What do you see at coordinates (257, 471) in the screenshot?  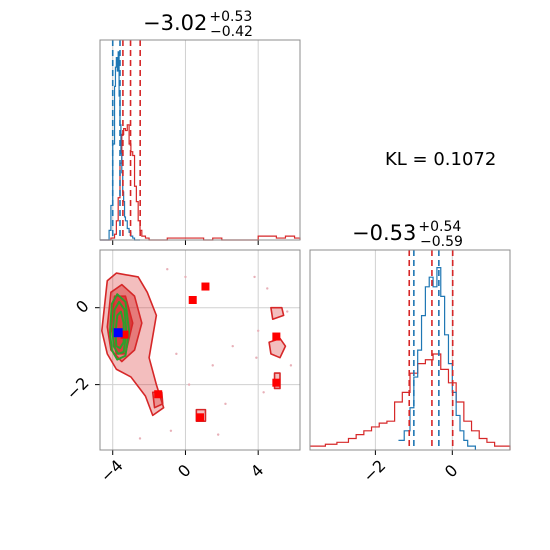 I see `x-tick-label: 4` at bounding box center [257, 471].